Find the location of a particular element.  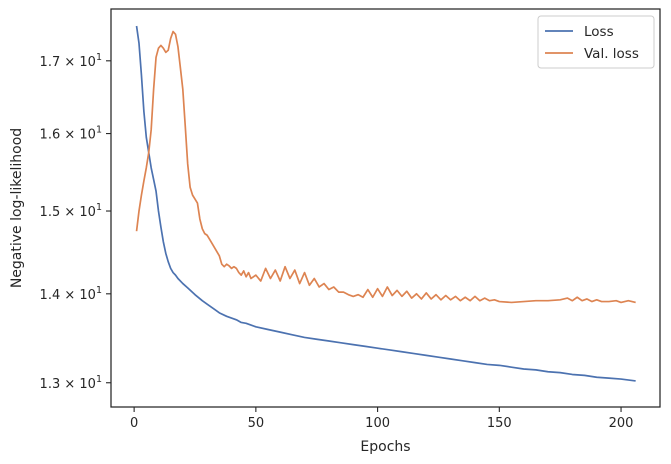

legend-label-1: Val. loss is located at coordinates (611, 54).